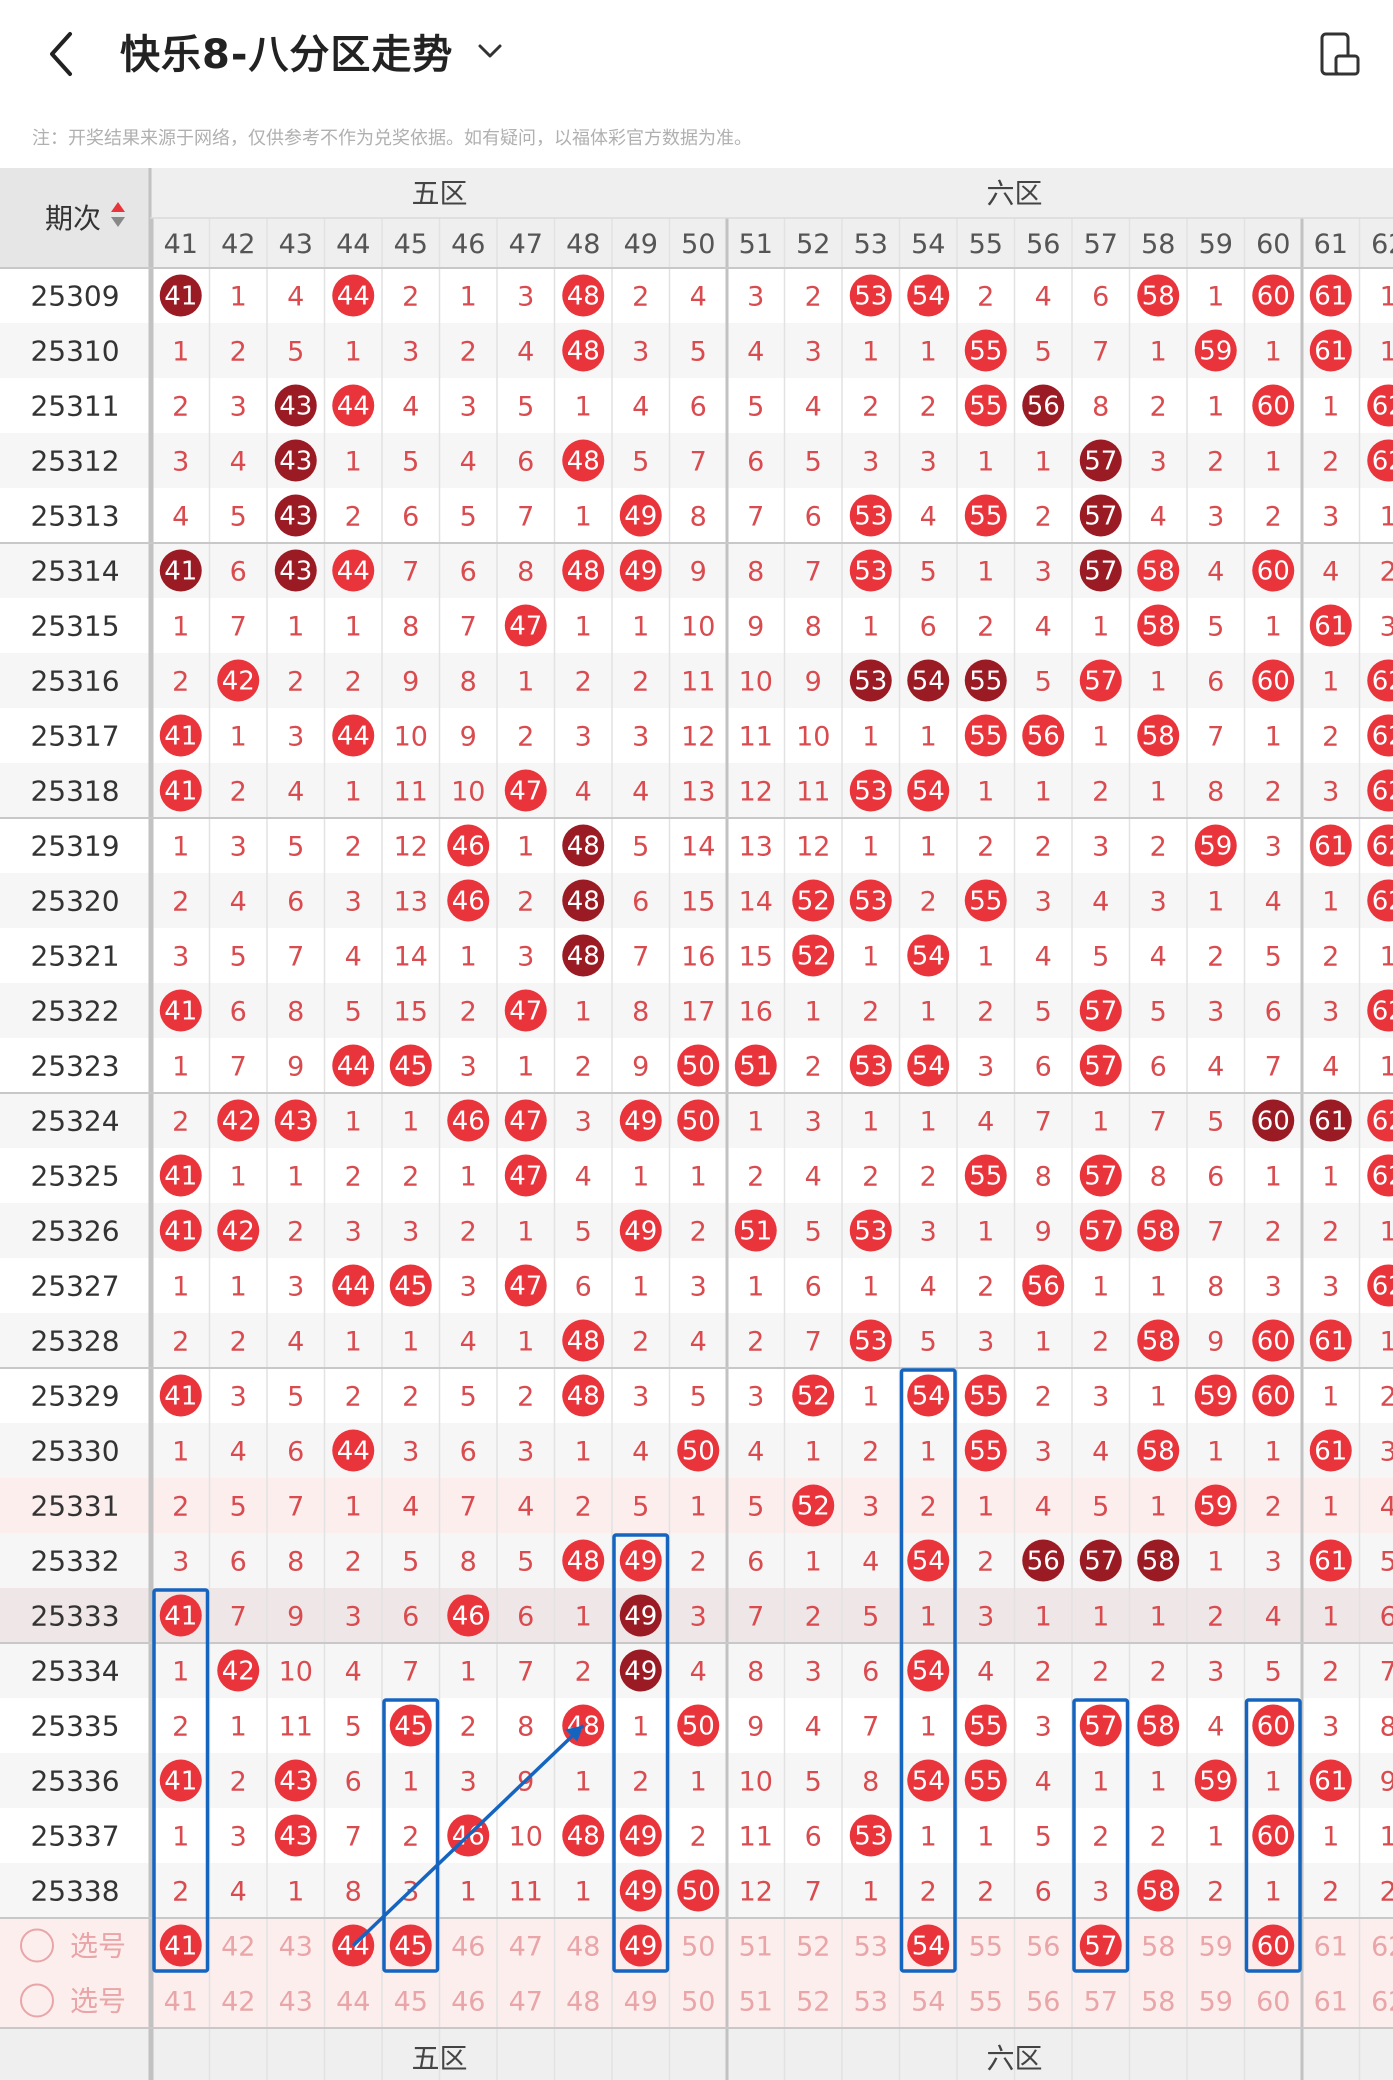  Describe the element at coordinates (238, 1122) in the screenshot. I see `hit-number: 42` at that location.